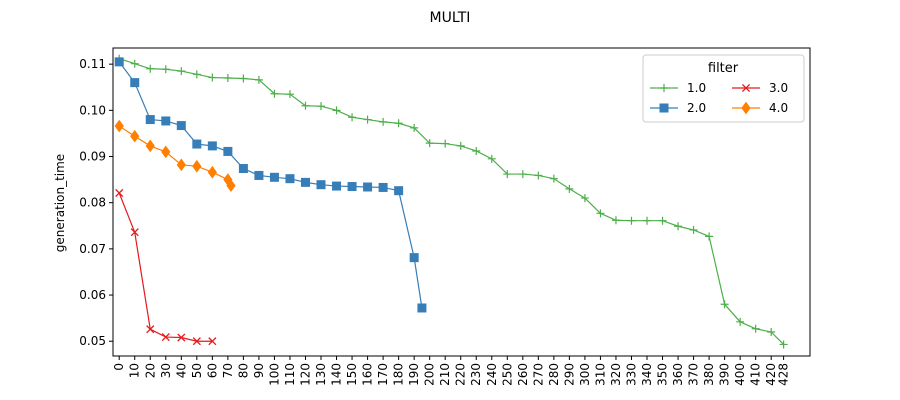  I want to click on x-tick-label: 180, so click(399, 374).